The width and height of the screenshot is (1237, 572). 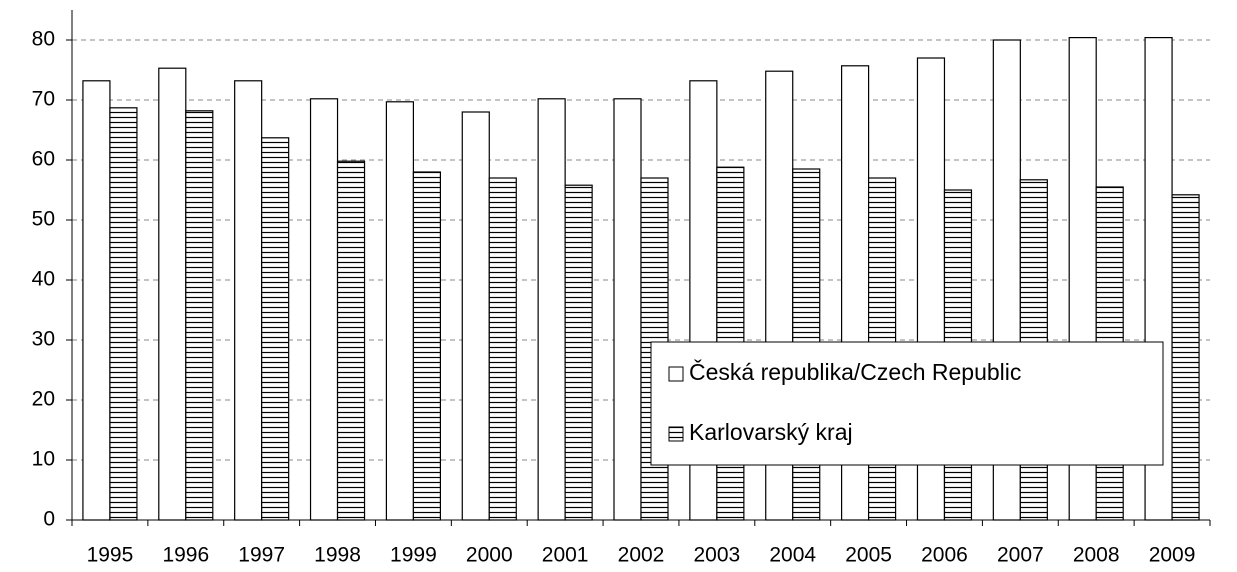 I want to click on y-tick-label: 50, so click(x=43, y=219).